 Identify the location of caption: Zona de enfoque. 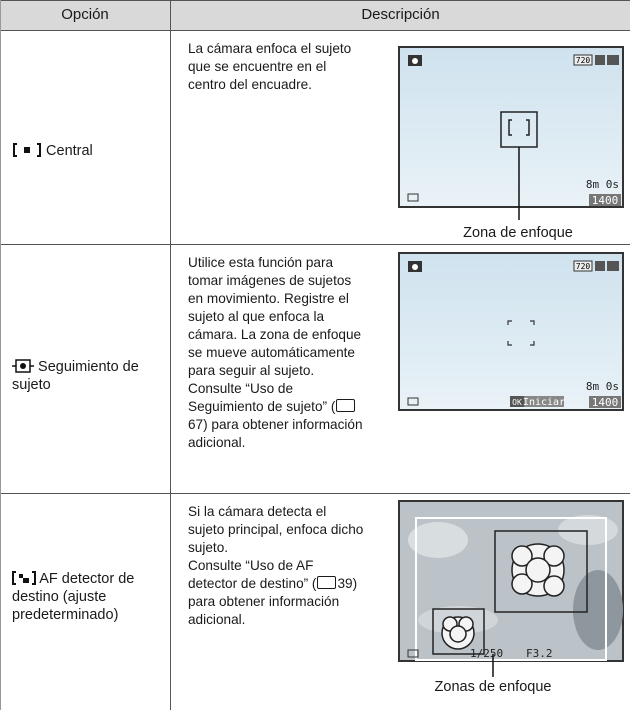
(518, 233).